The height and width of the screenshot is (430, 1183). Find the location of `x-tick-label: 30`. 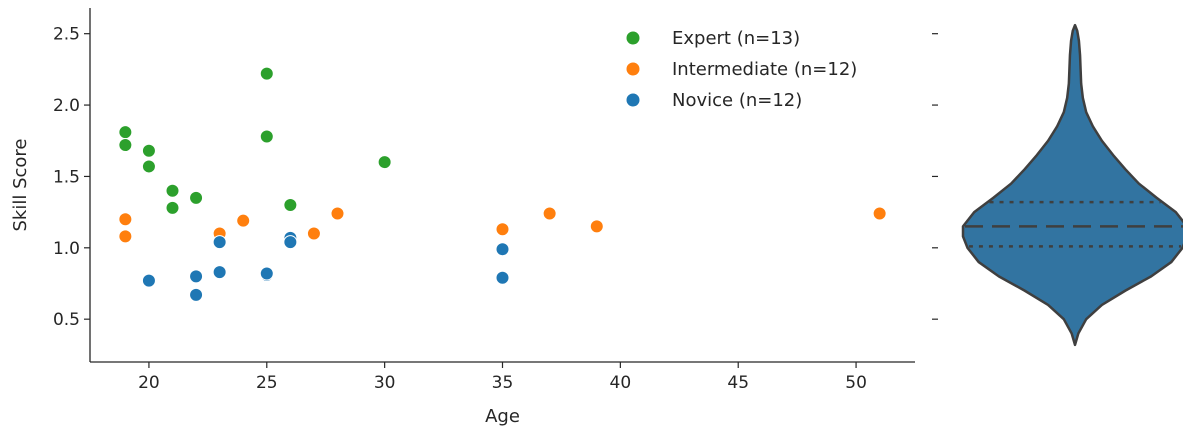

x-tick-label: 30 is located at coordinates (385, 383).